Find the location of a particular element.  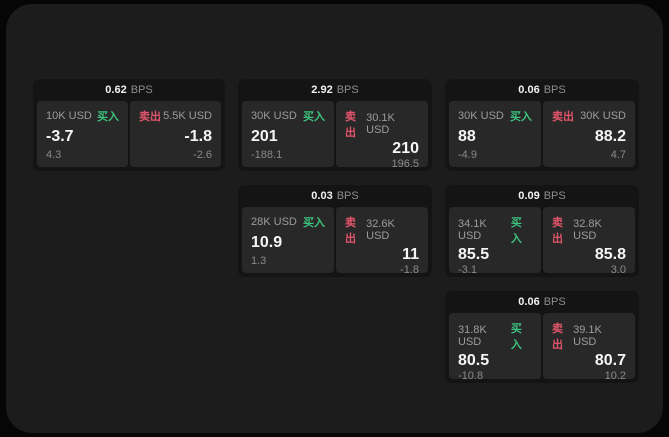

sell-price: 210 is located at coordinates (405, 148).